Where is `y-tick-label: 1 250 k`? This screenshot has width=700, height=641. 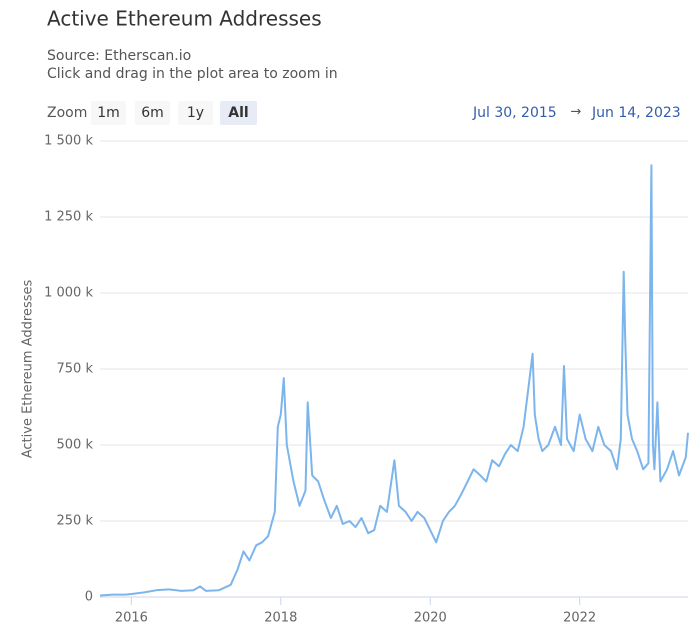 y-tick-label: 1 250 k is located at coordinates (68, 217).